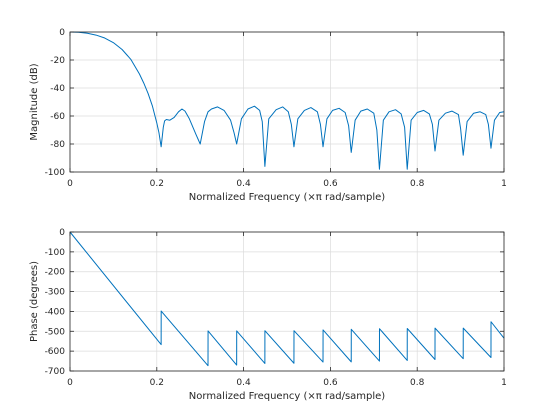 This screenshot has height=417, width=558. I want to click on y-tick-label: -60, so click(57, 117).